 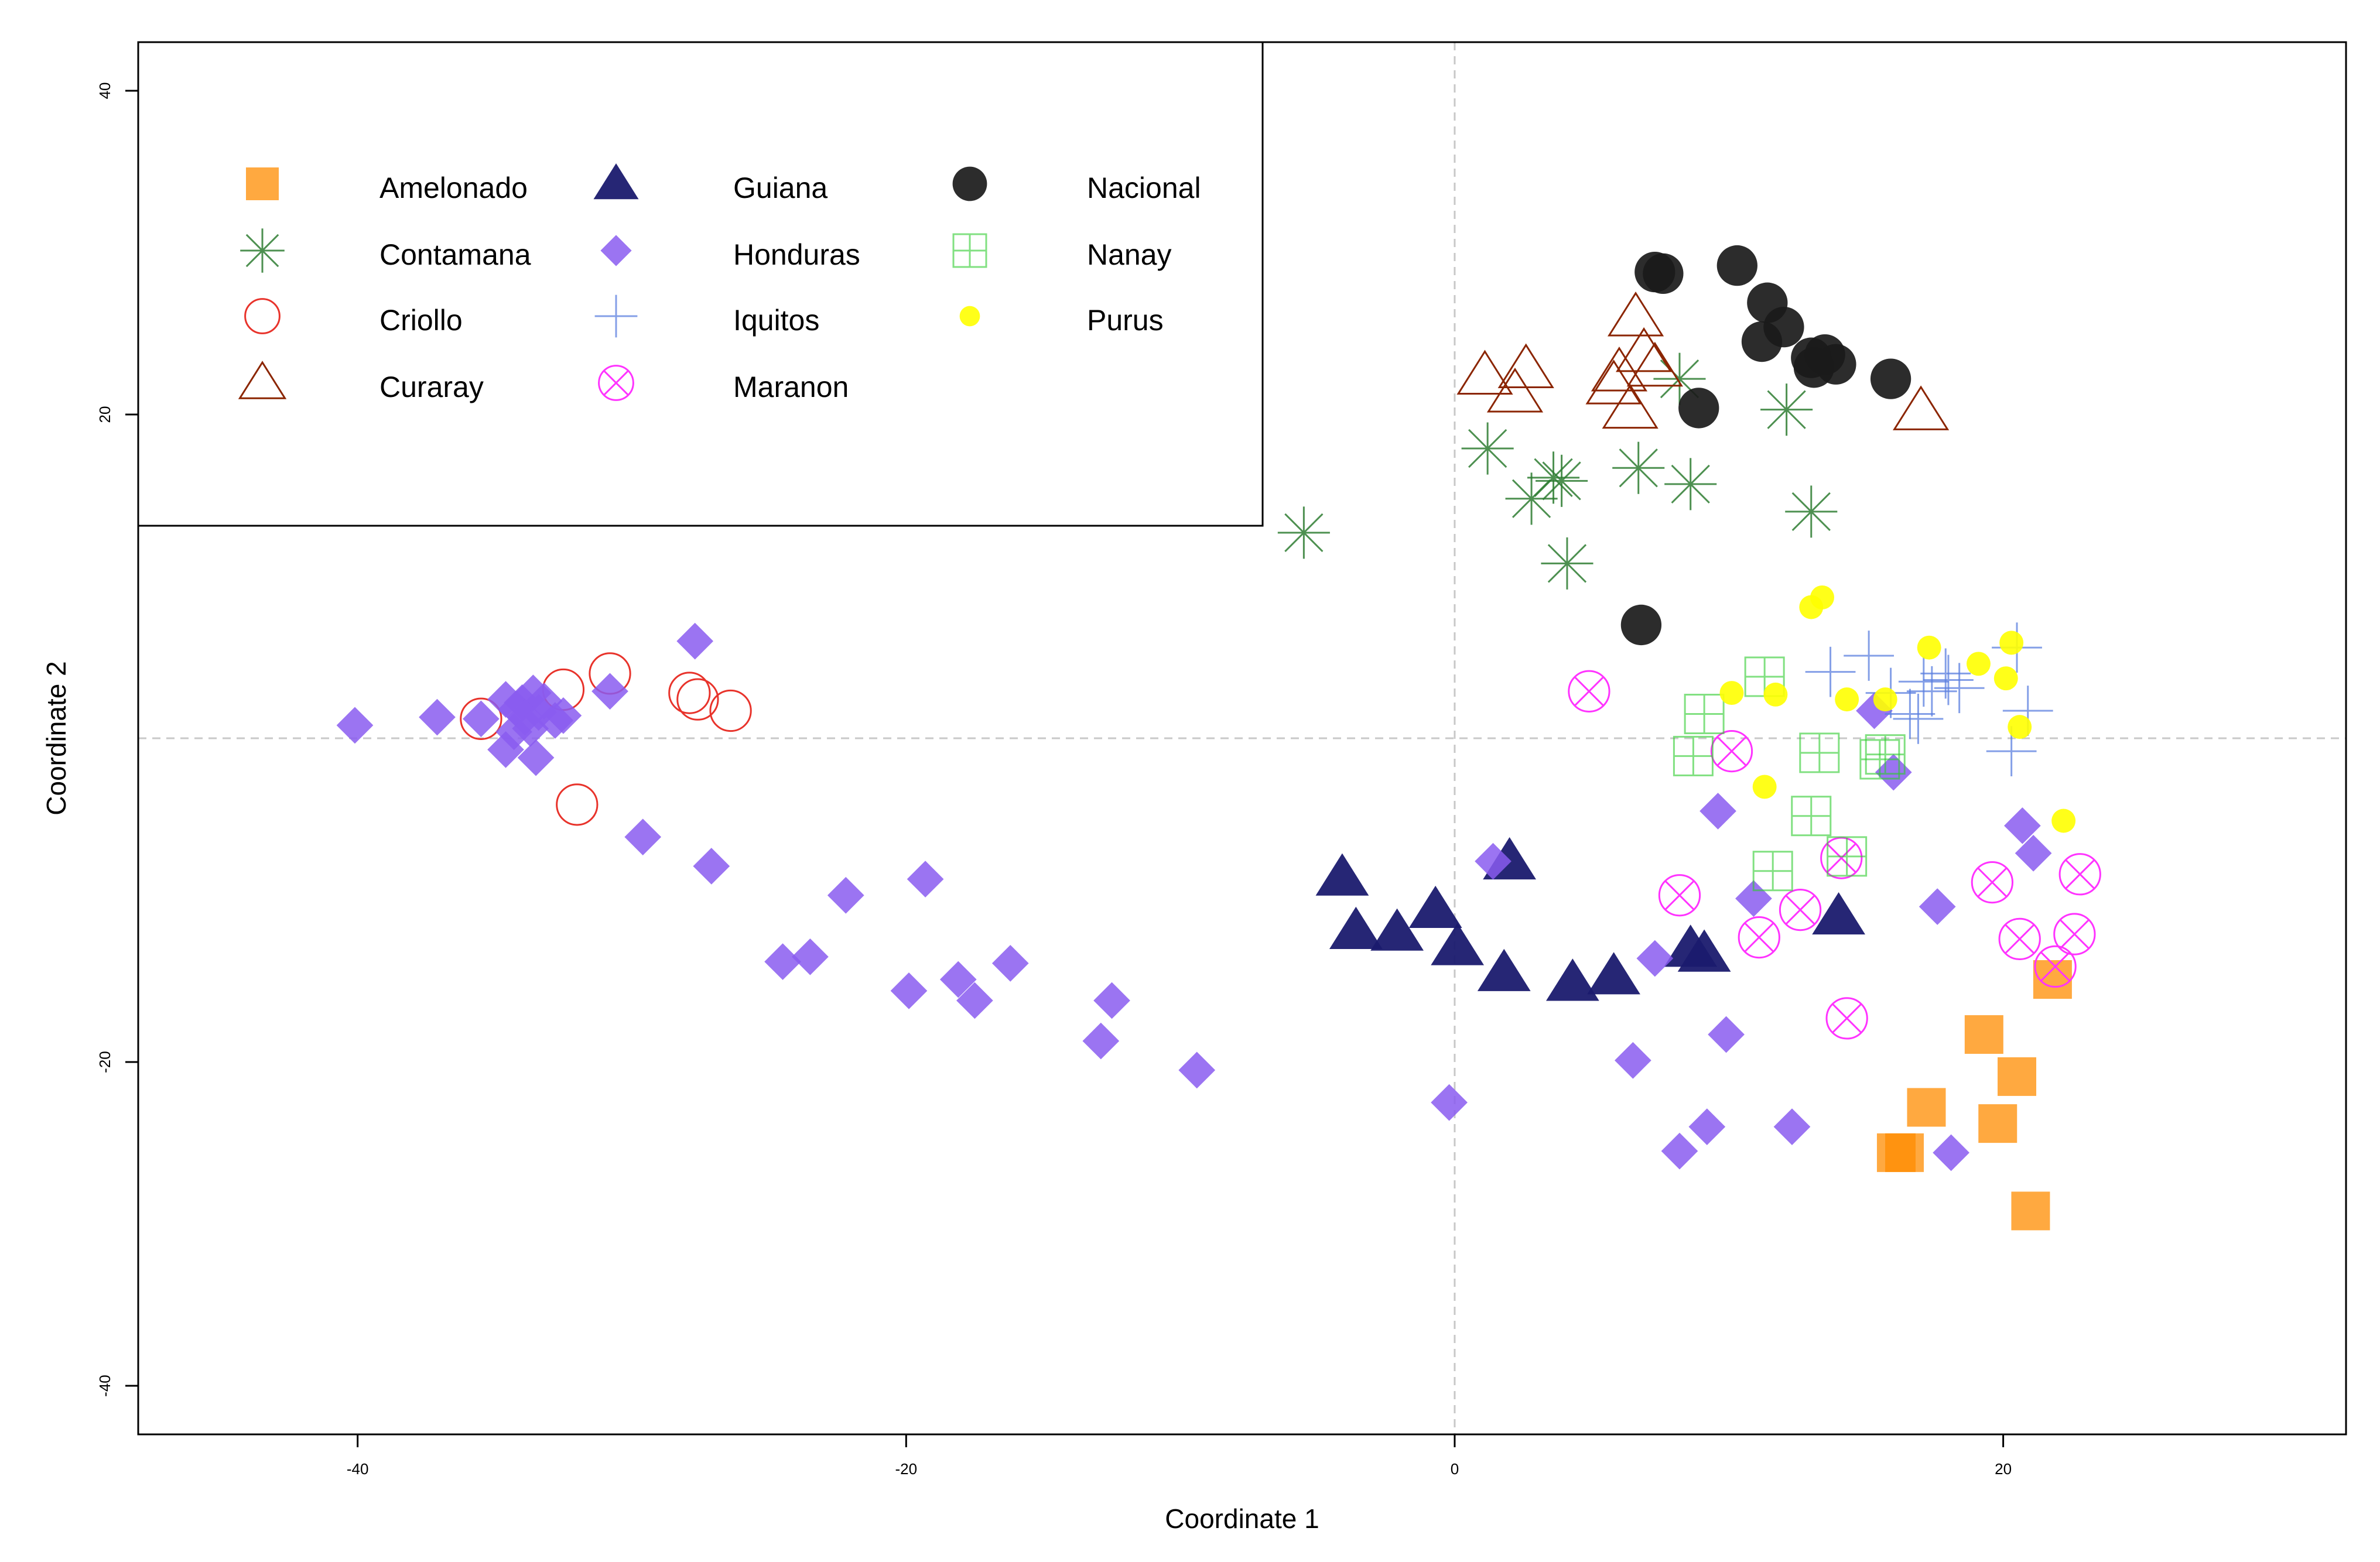 I want to click on y-axis-title: Coordinate 2, so click(x=56, y=738).